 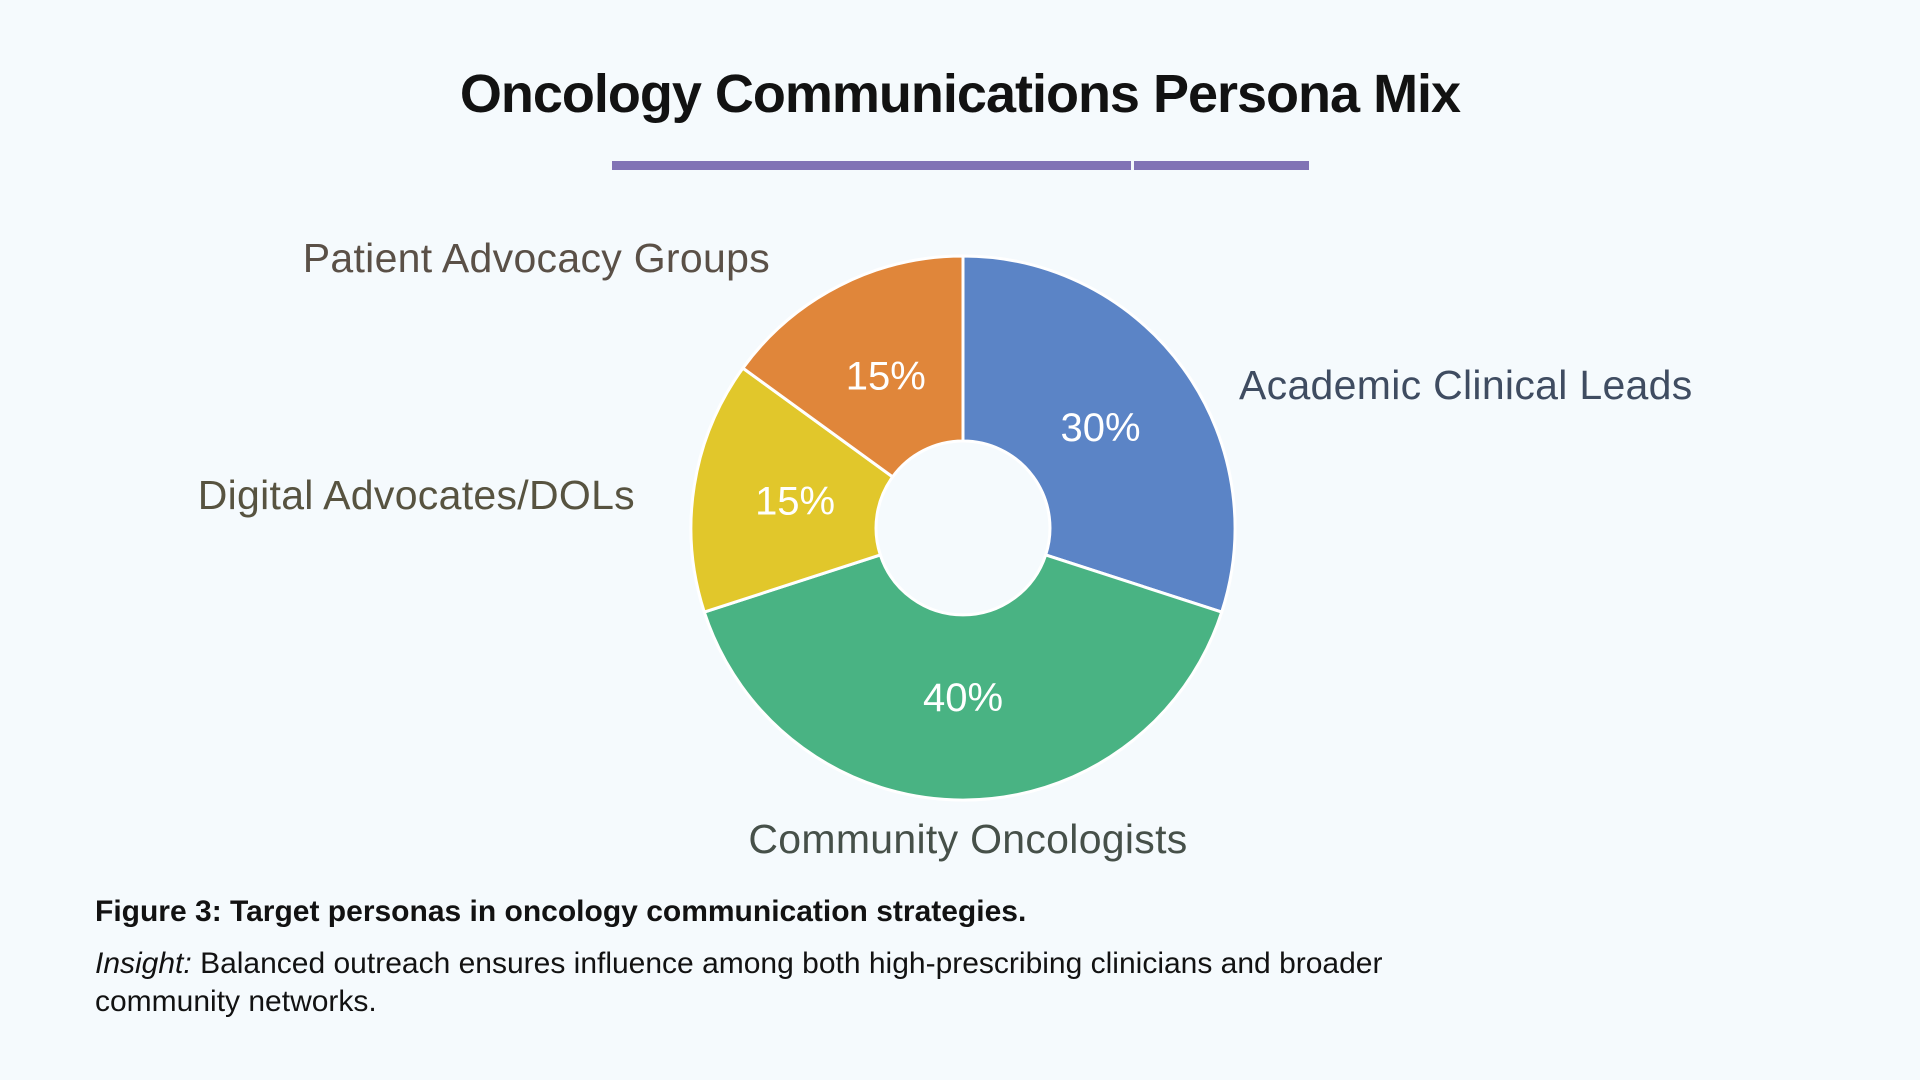 I want to click on title-underline-segment-right, so click(x=1221, y=165).